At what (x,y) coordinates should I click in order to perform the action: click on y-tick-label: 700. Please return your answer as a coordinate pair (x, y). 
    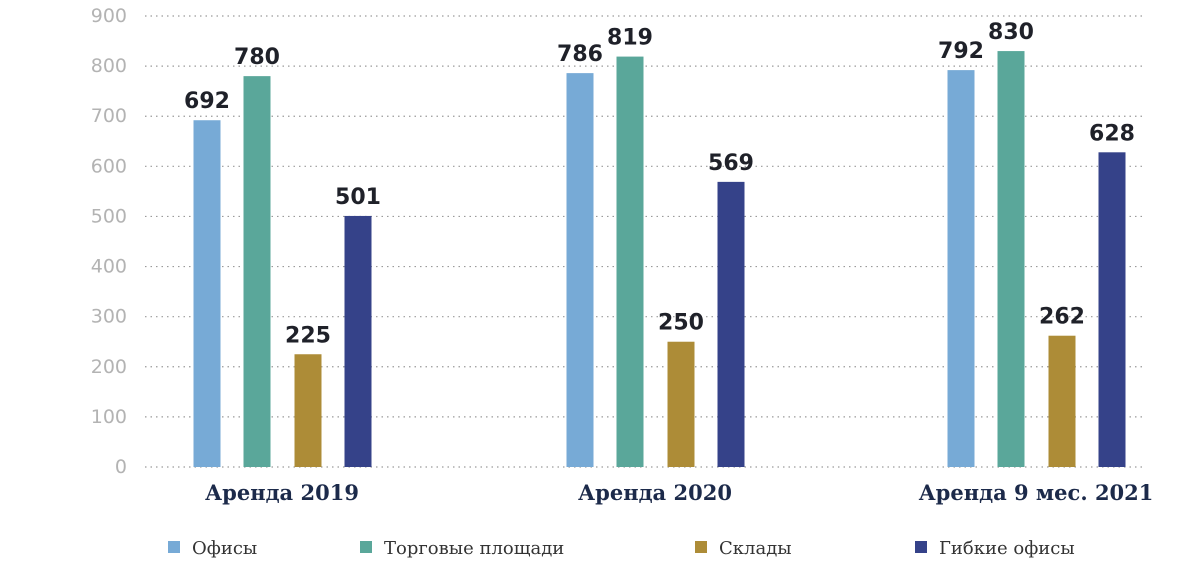
    Looking at the image, I should click on (109, 116).